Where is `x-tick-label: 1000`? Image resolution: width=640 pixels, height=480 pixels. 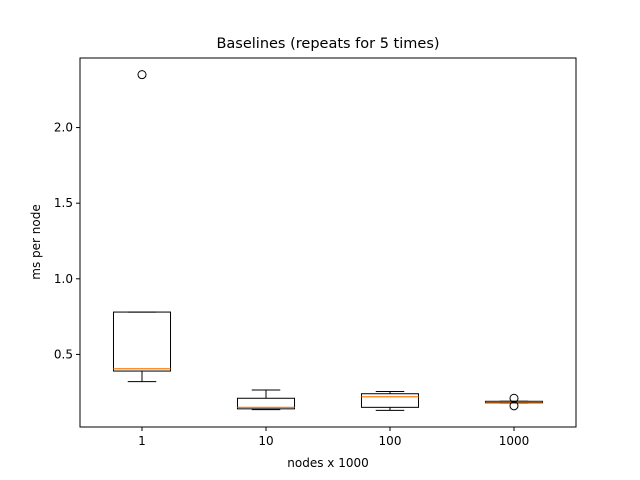
x-tick-label: 1000 is located at coordinates (514, 441).